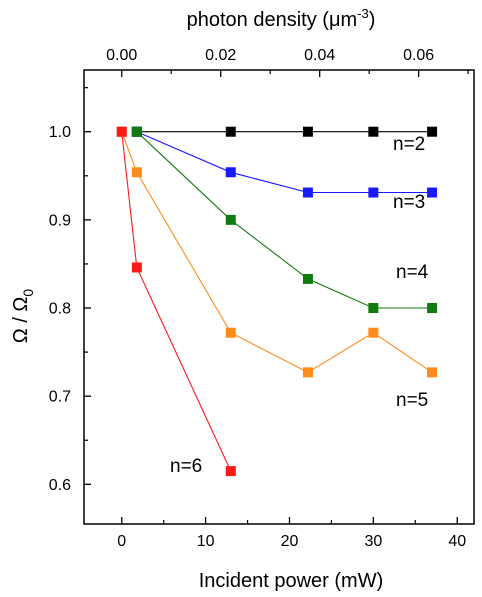 Image resolution: width=482 pixels, height=597 pixels. I want to click on x-axis-title: Incident power (mW), so click(291, 581).